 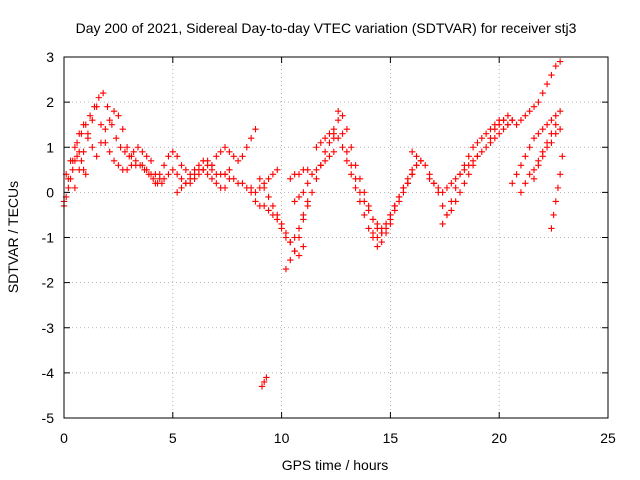 What do you see at coordinates (264, 382) in the screenshot?
I see `series-arc14` at bounding box center [264, 382].